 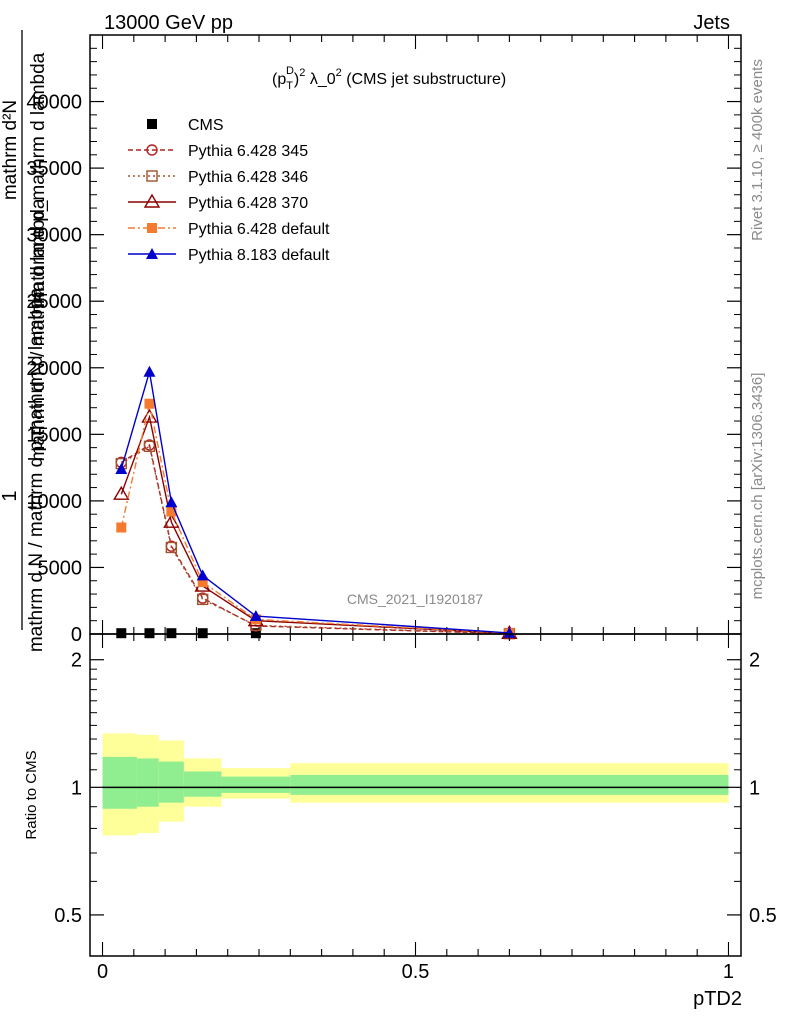 What do you see at coordinates (757, 150) in the screenshot?
I see `rivet-version-label: Rivet 3.1.10, ≥ 400k events` at bounding box center [757, 150].